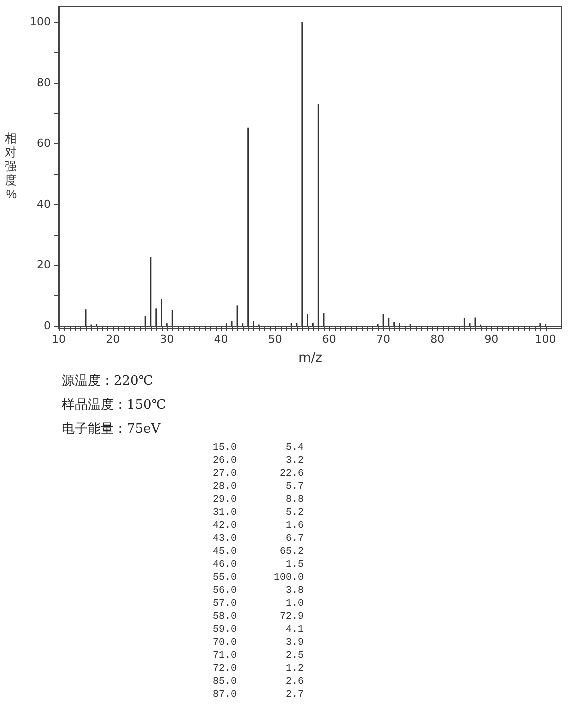  Describe the element at coordinates (294, 630) in the screenshot. I see `data-label: 4.1` at that location.